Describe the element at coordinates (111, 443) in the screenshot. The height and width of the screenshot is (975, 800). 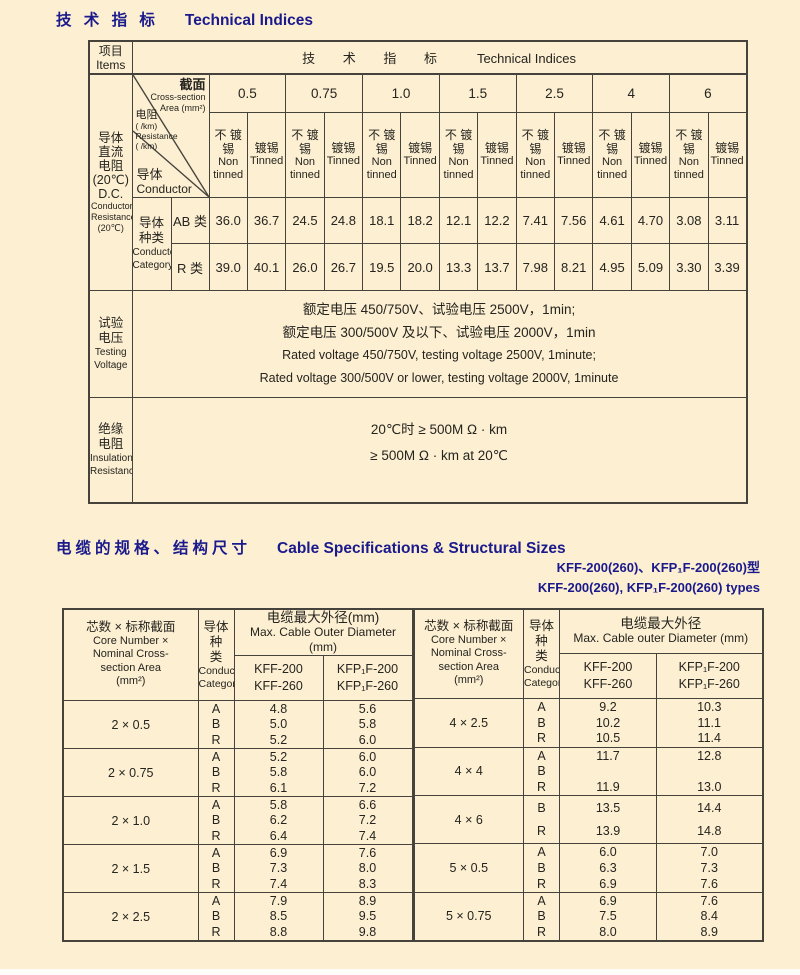
I see `insulation-label-zh: 电阻` at that location.